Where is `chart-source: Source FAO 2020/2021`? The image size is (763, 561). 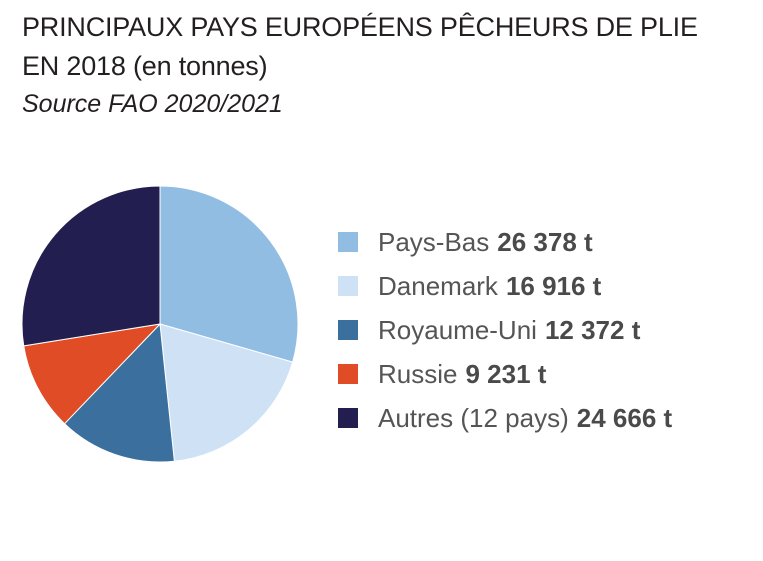
chart-source: Source FAO 2020/2021 is located at coordinates (152, 104).